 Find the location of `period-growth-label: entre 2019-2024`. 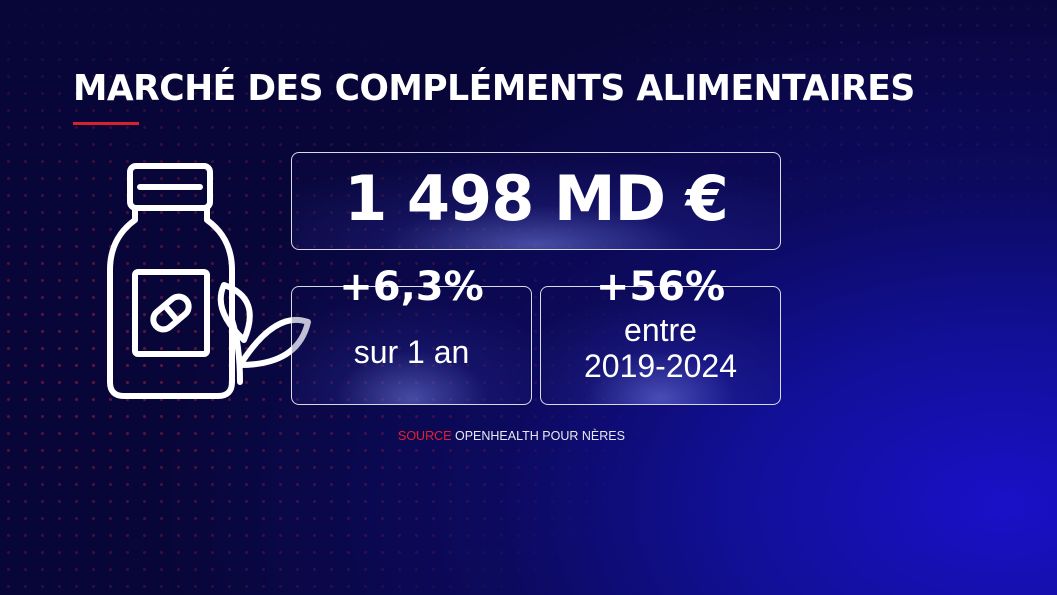

period-growth-label: entre 2019-2024 is located at coordinates (660, 348).